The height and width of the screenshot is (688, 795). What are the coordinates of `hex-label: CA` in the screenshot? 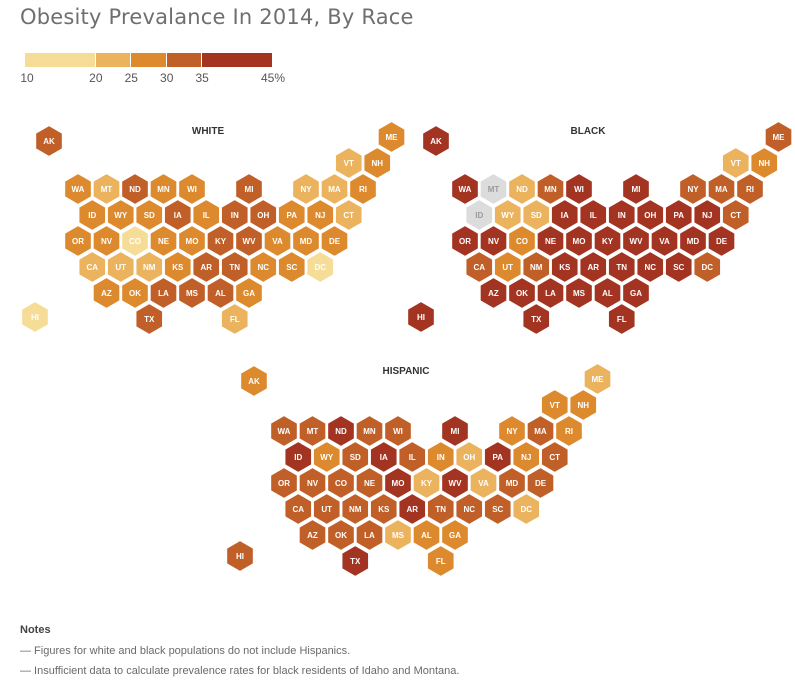 It's located at (92, 267).